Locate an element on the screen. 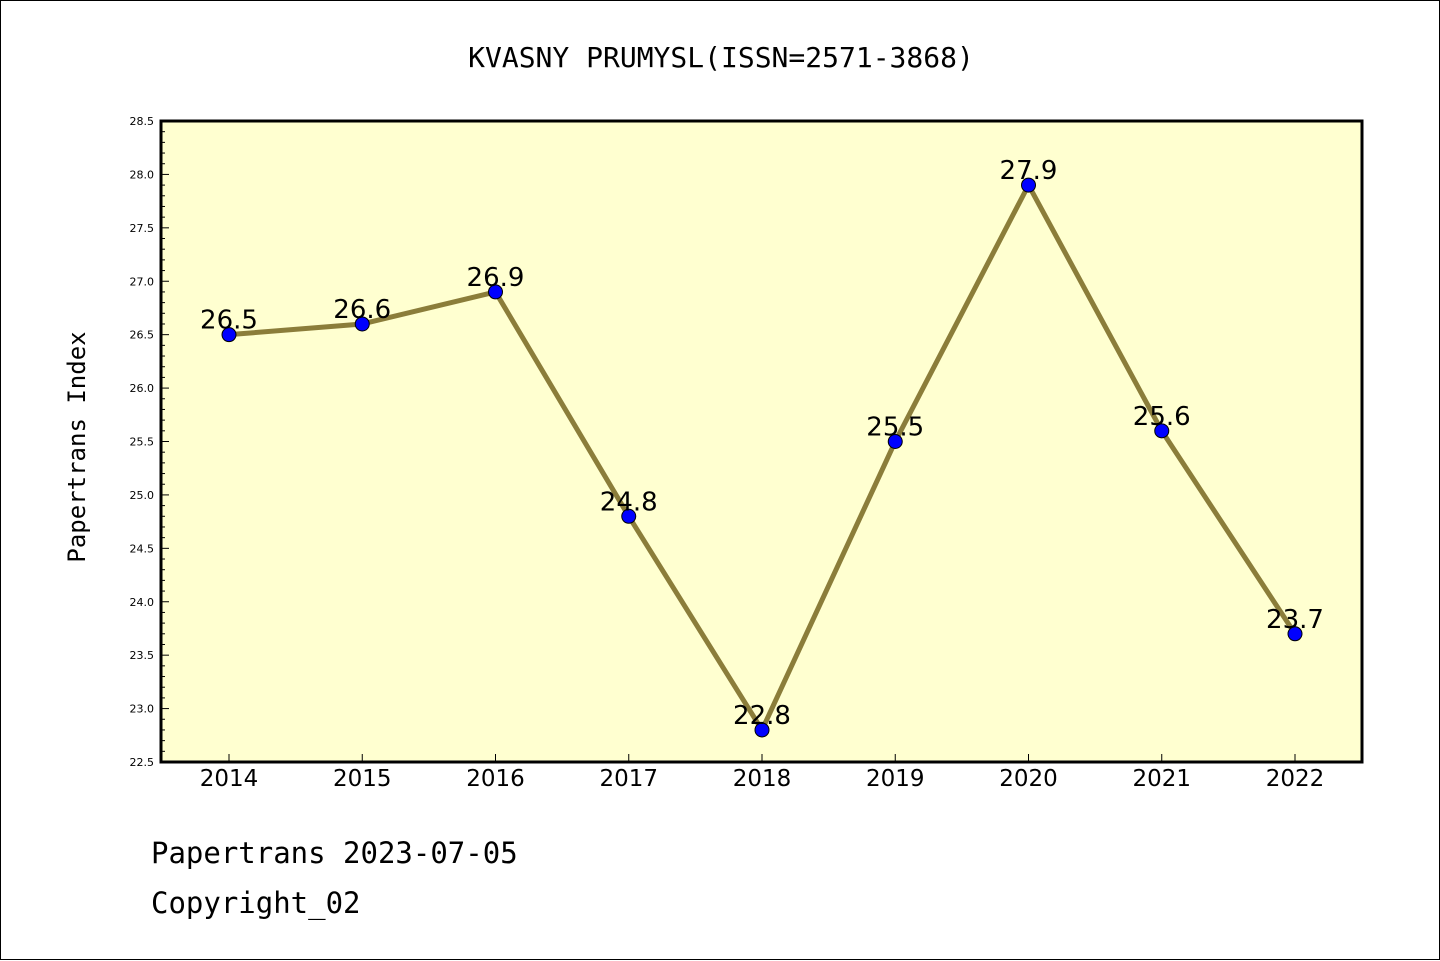 This screenshot has height=961, width=1440. x-tick-label: 2022 is located at coordinates (1295, 779).